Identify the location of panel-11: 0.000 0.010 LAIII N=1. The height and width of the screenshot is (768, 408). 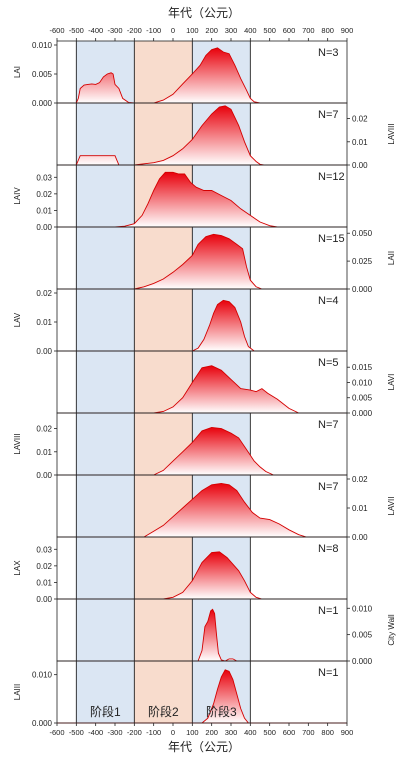
(180, 694).